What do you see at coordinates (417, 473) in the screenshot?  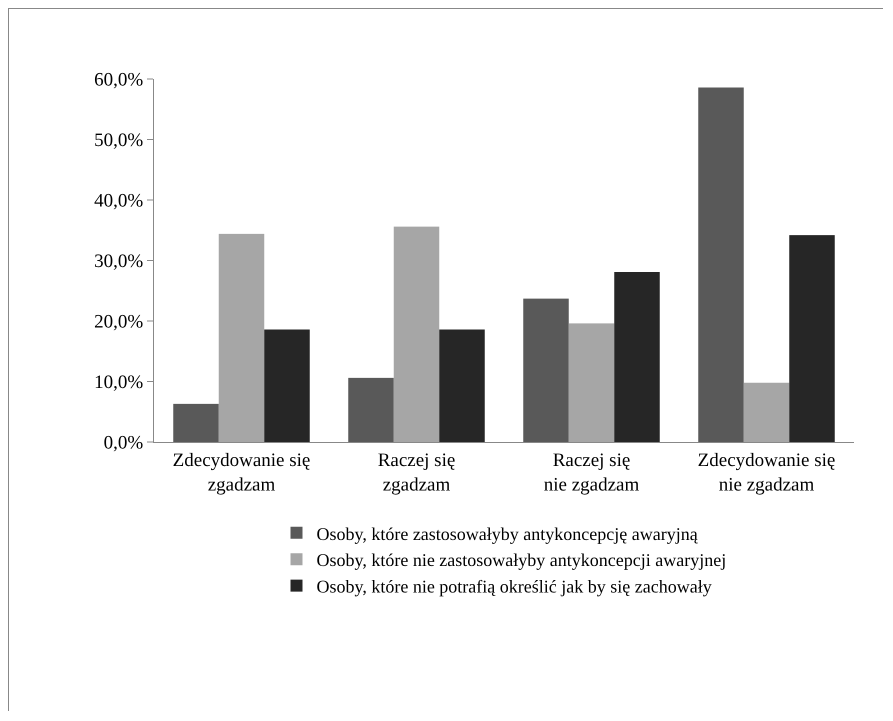 I see `x-tick-label: Raczej się zgadzam` at bounding box center [417, 473].